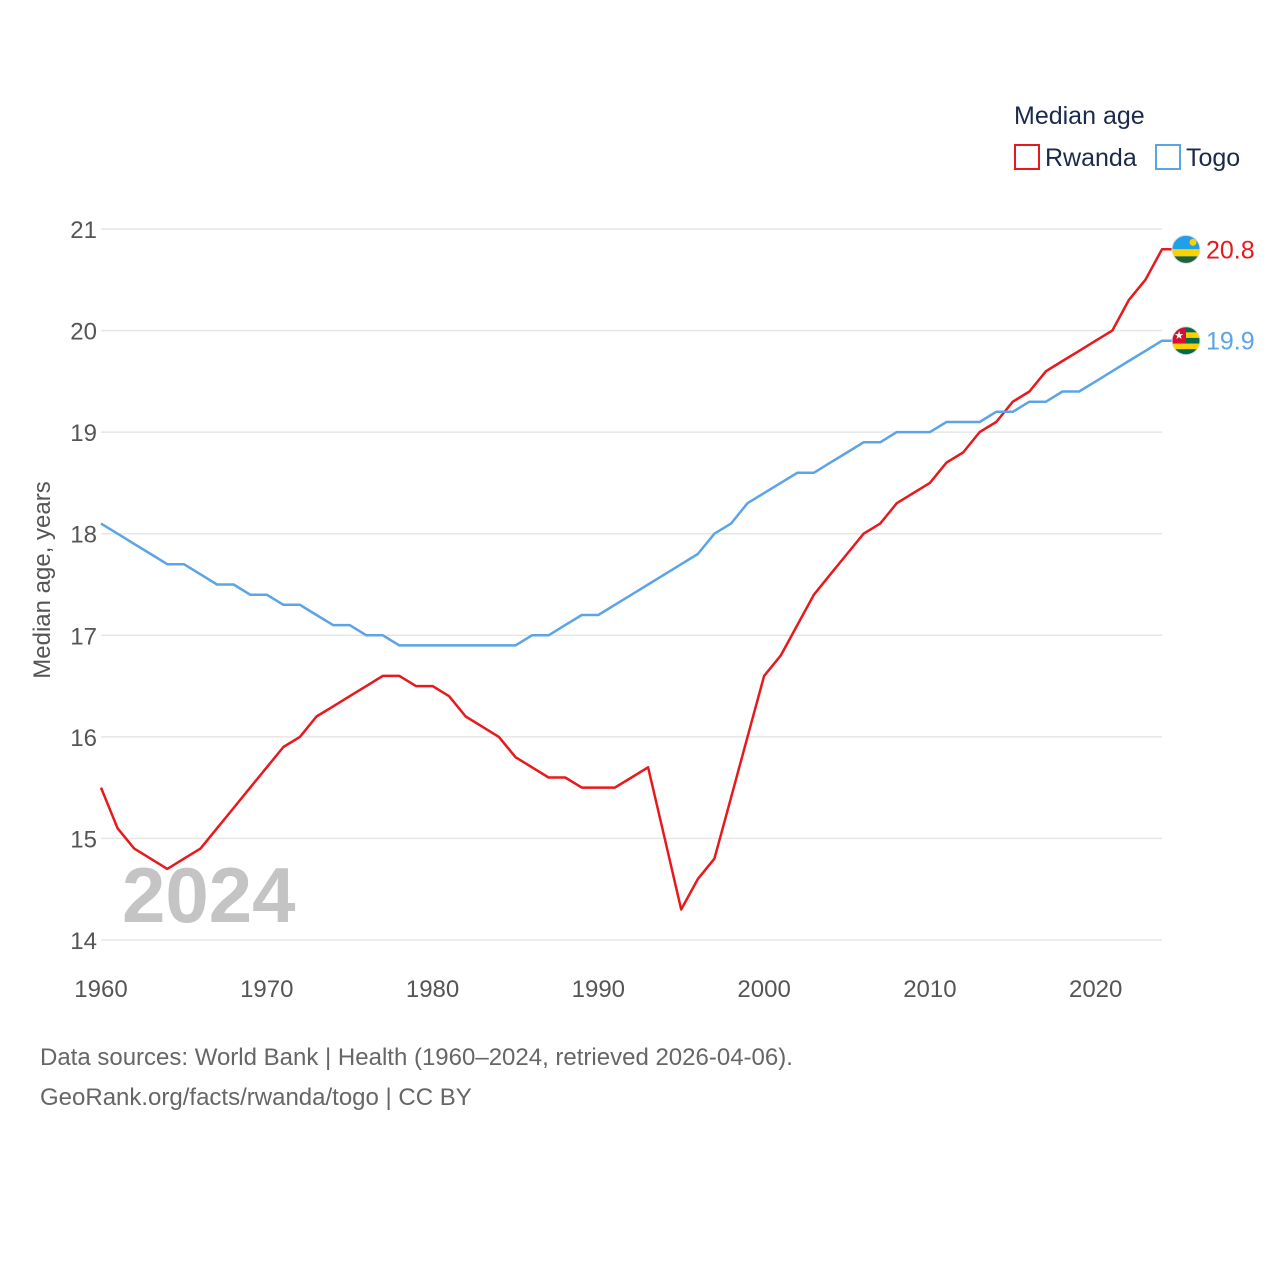 The height and width of the screenshot is (1280, 1280). I want to click on x-tick-label-2000: 2000, so click(763, 989).